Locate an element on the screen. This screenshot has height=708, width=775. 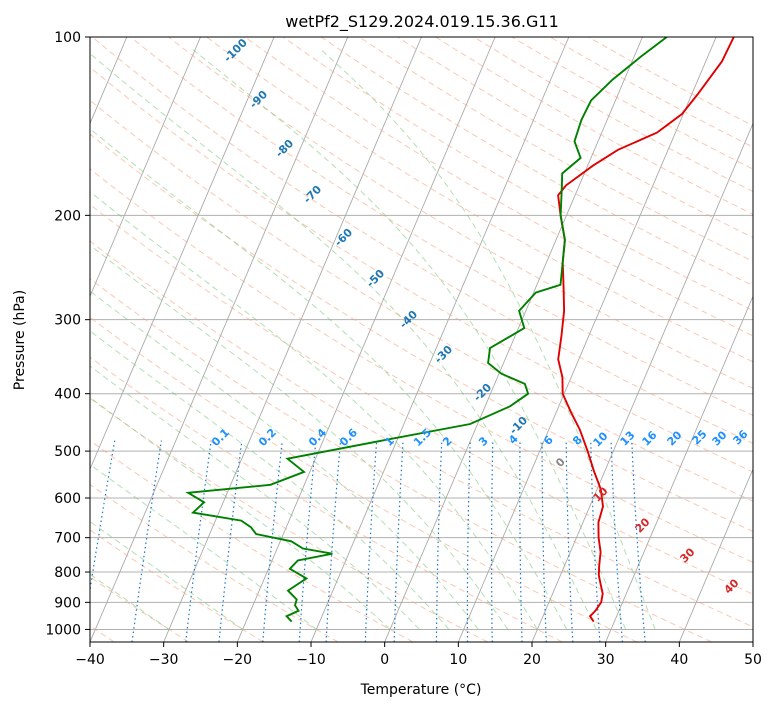
mixing-ratio-label: 0.1 is located at coordinates (220, 437).